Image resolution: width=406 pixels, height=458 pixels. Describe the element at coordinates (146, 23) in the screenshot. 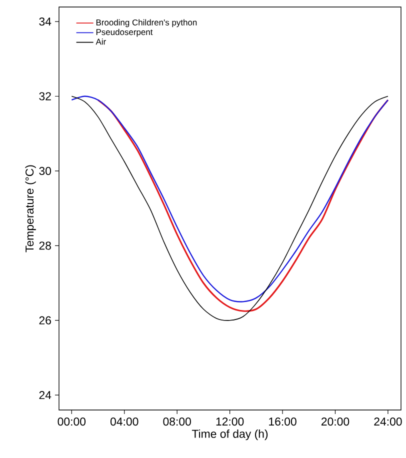

I see `legend-label: Brooding Children's python` at that location.